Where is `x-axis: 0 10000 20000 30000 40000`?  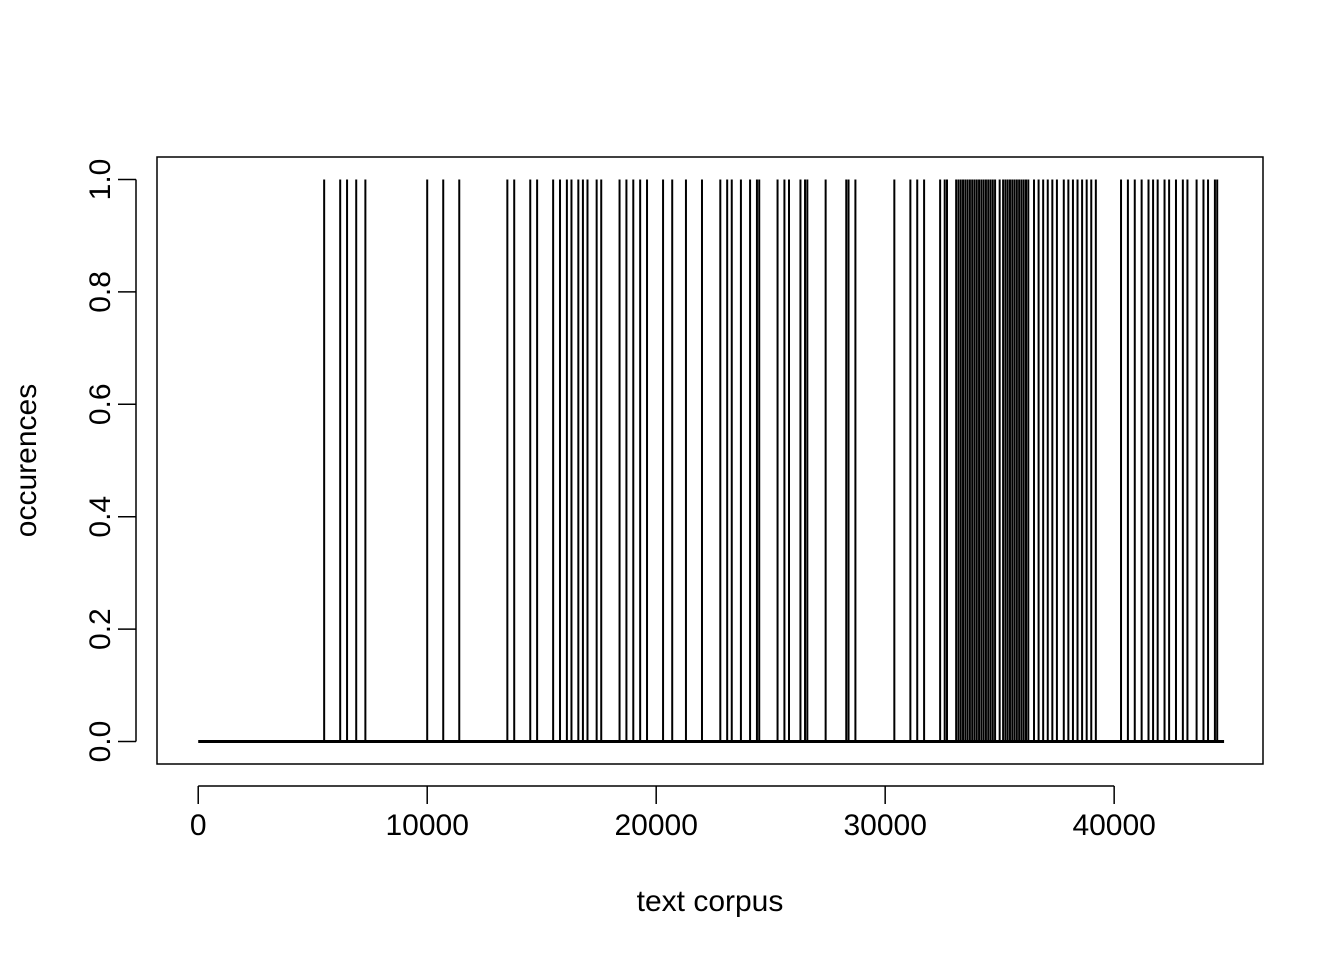 x-axis: 0 10000 20000 30000 40000 is located at coordinates (673, 813).